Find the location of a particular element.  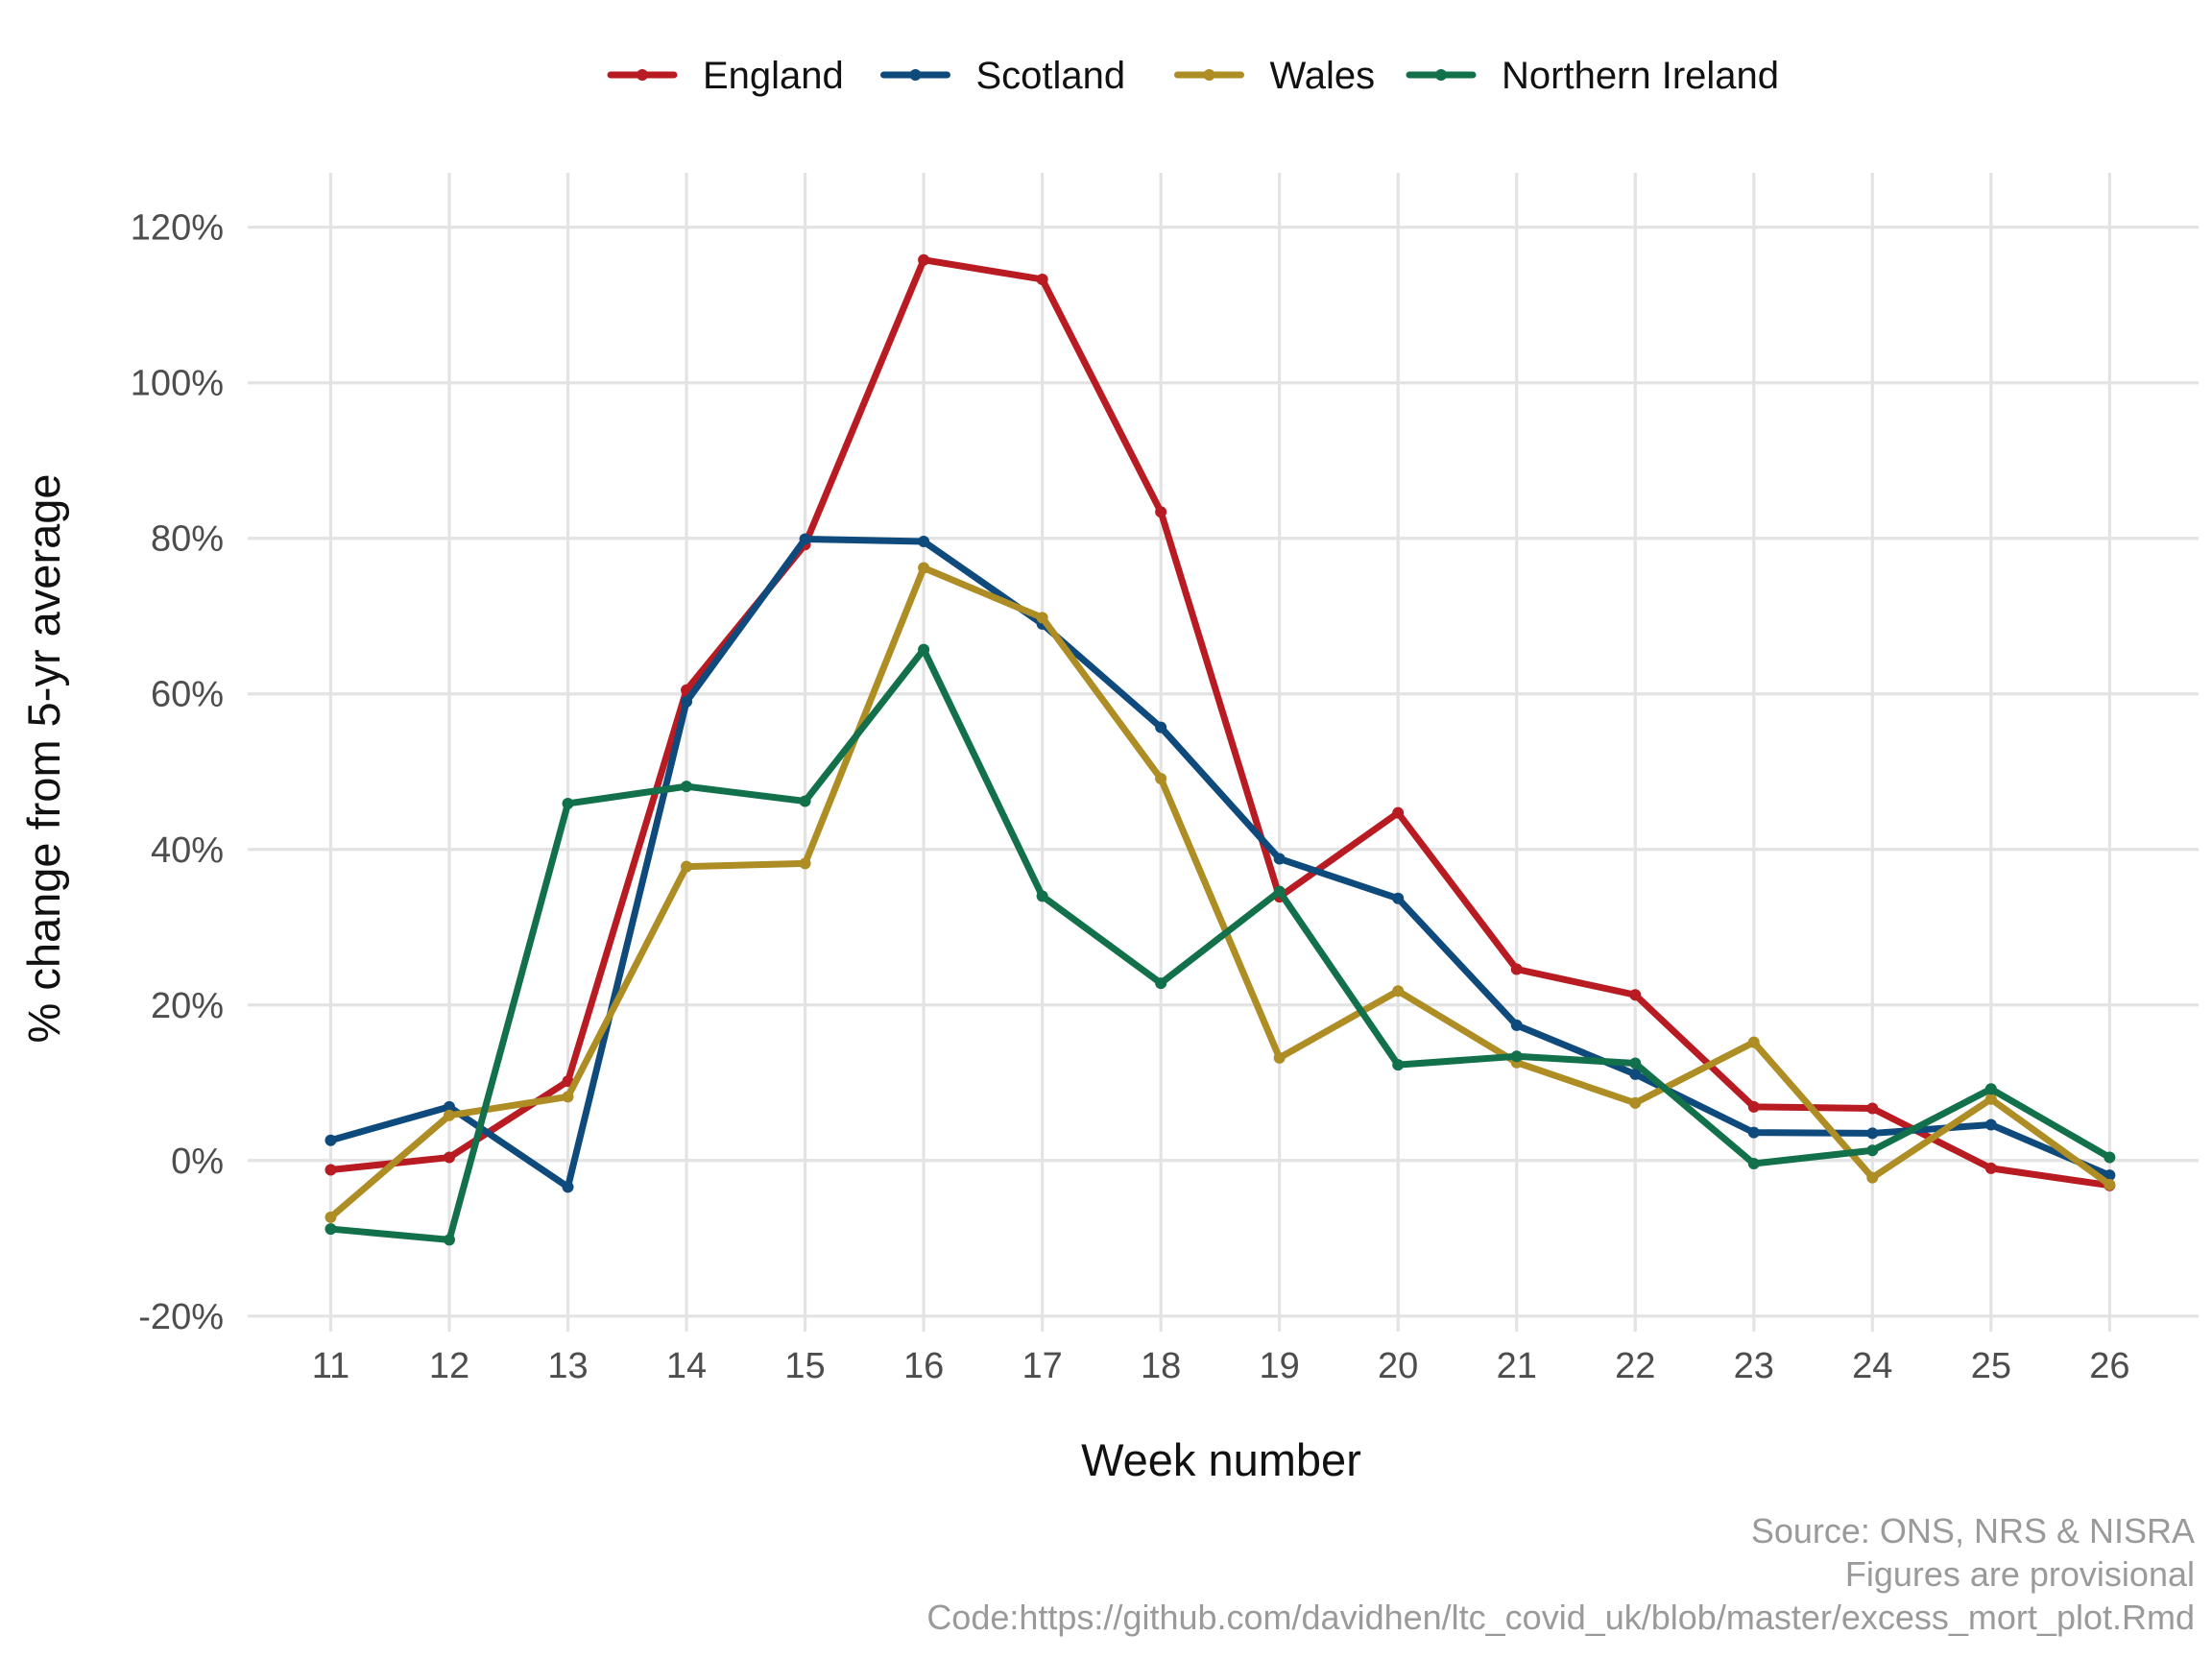

y-tick-label: 120% is located at coordinates (177, 229).